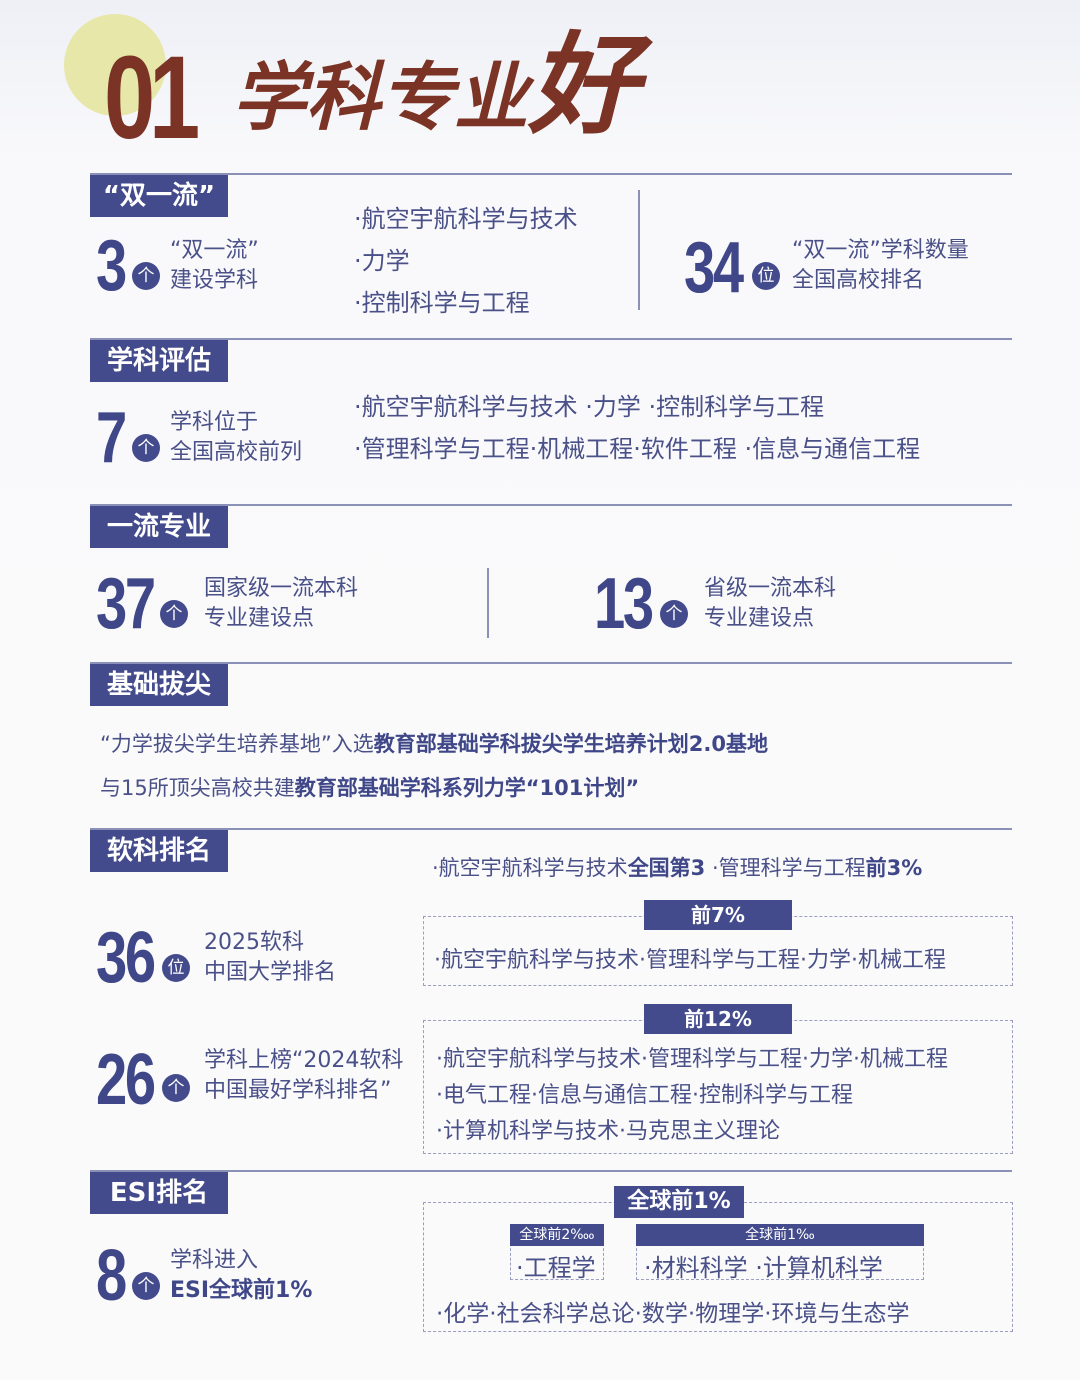 Image resolution: width=1080 pixels, height=1380 pixels. I want to click on title-big: 好, so click(583, 84).